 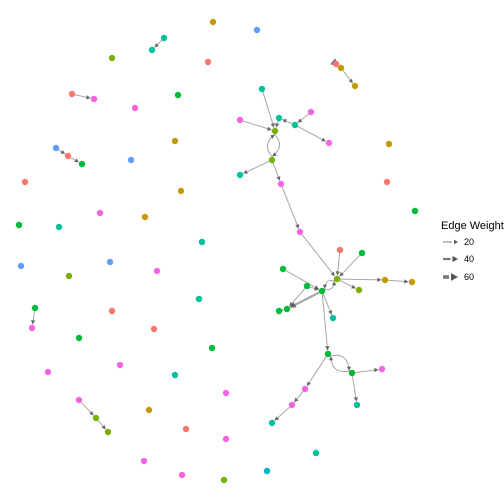 What do you see at coordinates (469, 259) in the screenshot?
I see `legend-label: 40` at bounding box center [469, 259].